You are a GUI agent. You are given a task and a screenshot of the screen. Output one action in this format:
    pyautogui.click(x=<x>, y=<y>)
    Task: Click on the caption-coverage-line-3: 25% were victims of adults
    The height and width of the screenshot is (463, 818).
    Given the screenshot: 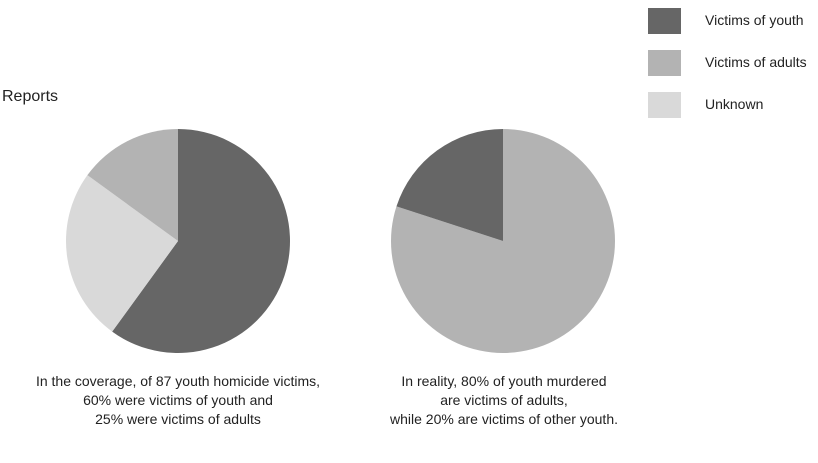 What is the action you would take?
    pyautogui.click(x=178, y=419)
    